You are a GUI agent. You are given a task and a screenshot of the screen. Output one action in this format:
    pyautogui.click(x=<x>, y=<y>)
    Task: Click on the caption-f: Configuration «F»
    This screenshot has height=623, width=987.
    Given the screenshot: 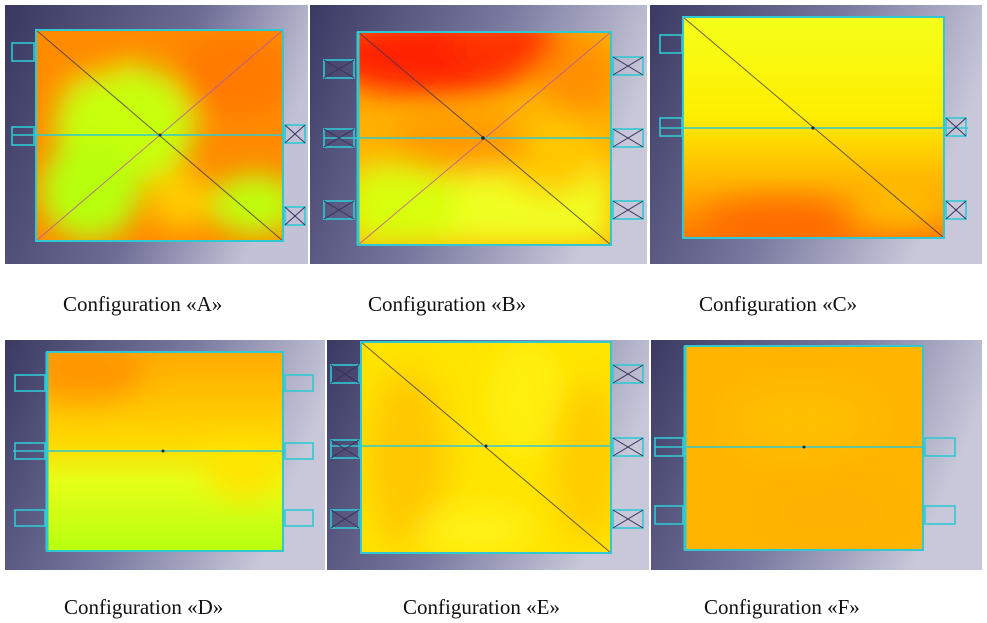 What is the action you would take?
    pyautogui.click(x=782, y=607)
    